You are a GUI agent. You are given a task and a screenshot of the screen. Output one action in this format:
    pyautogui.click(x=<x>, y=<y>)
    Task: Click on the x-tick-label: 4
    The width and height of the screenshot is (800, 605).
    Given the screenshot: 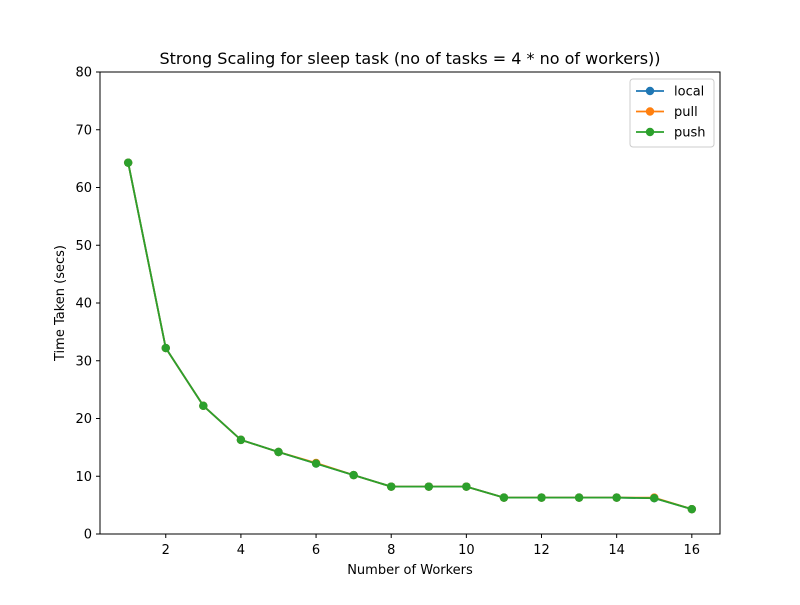 What is the action you would take?
    pyautogui.click(x=241, y=550)
    